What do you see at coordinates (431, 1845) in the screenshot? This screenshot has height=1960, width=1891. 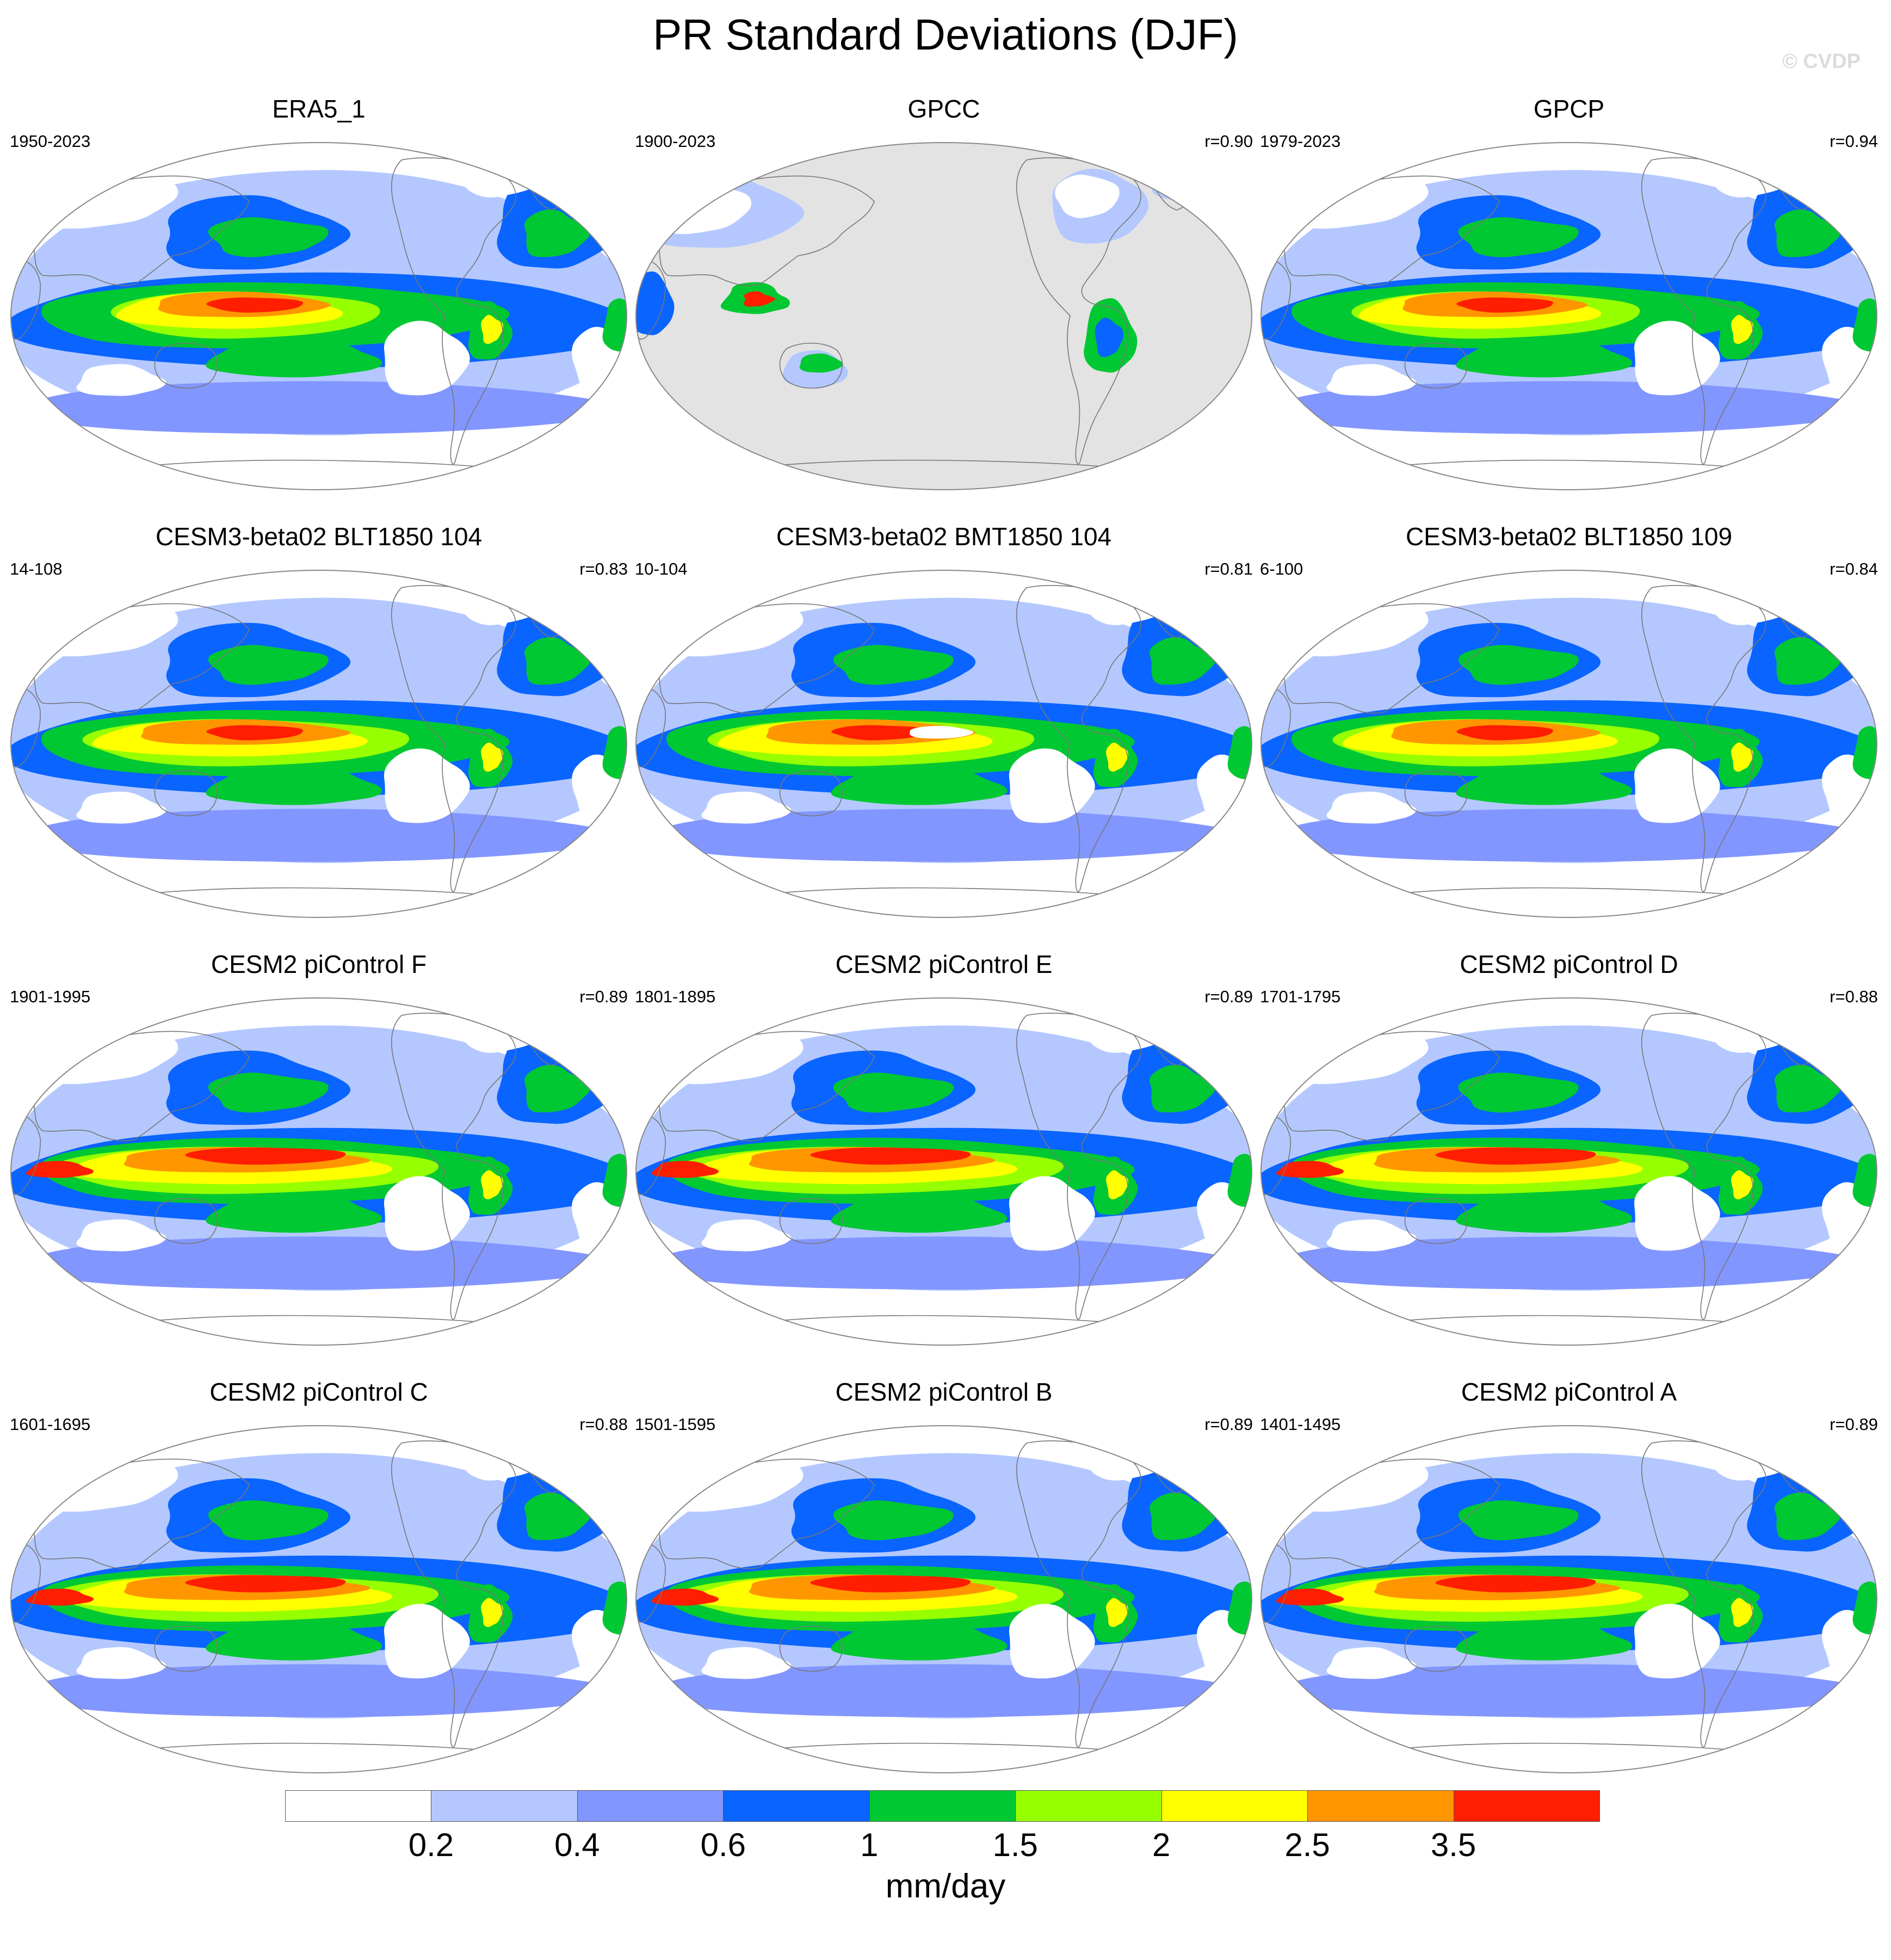 I see `colorbar-tick-label: 0.2` at bounding box center [431, 1845].